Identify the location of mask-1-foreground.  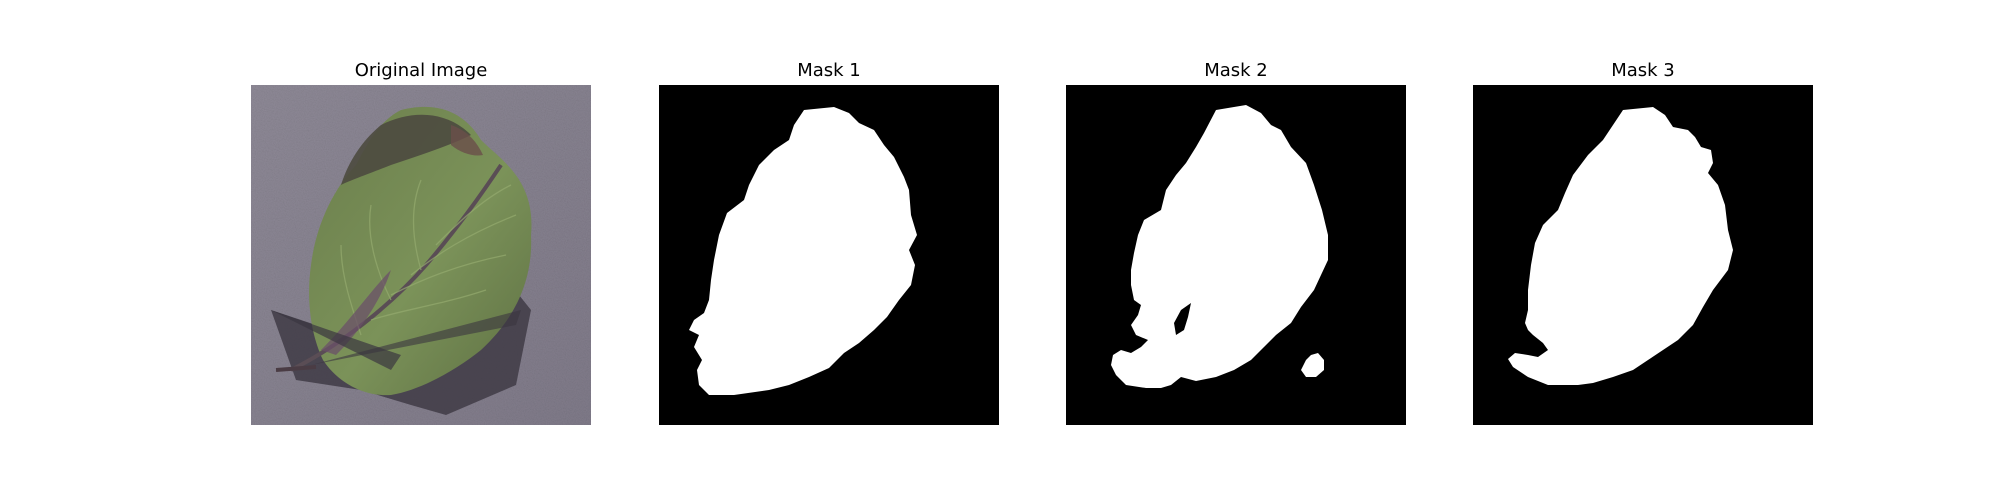
(803, 251).